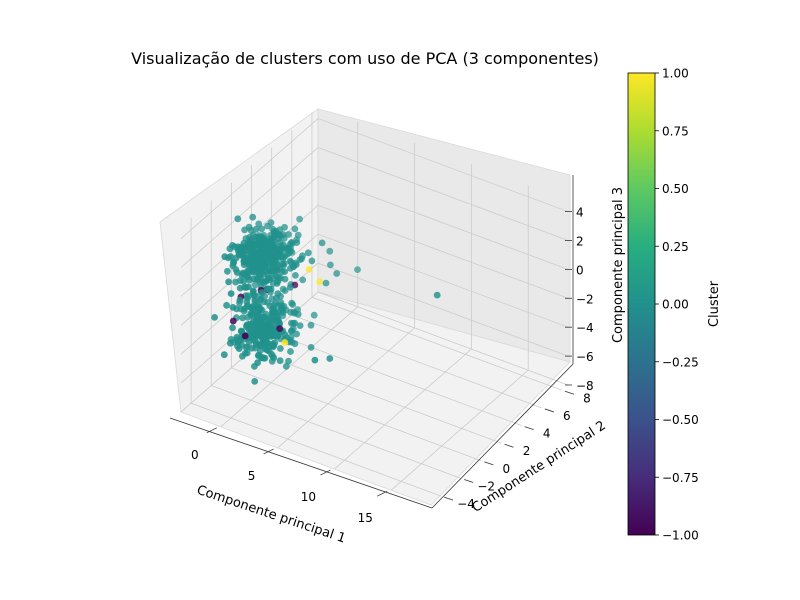 The width and height of the screenshot is (800, 600). What do you see at coordinates (680, 478) in the screenshot?
I see `colorbar-tick-label: −0.75` at bounding box center [680, 478].